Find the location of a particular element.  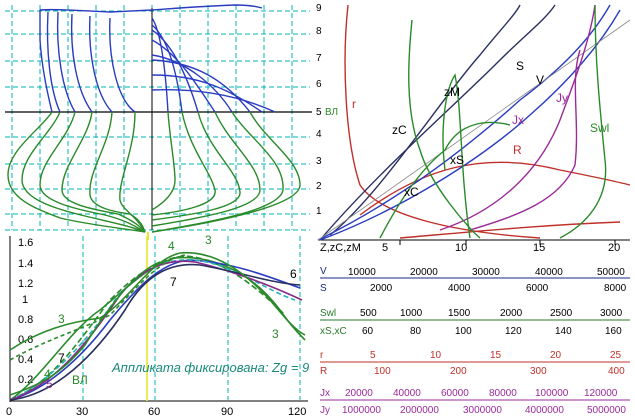

svg-text: 0 is located at coordinates (9, 412).